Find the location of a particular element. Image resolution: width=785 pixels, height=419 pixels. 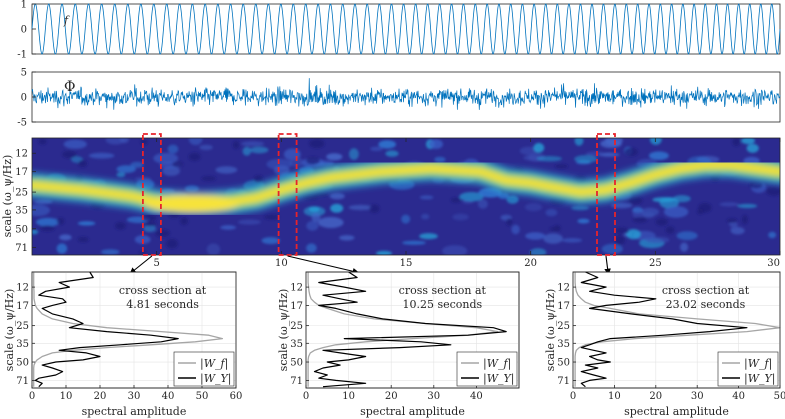

cross-section-marker is located at coordinates (151, 194).